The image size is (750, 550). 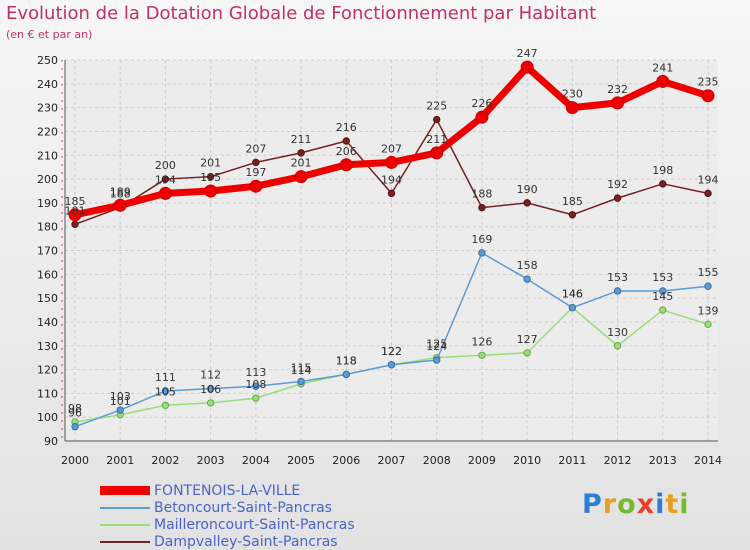 What do you see at coordinates (527, 339) in the screenshot?
I see `data-label-mailleroncourt-2010: 127` at bounding box center [527, 339].